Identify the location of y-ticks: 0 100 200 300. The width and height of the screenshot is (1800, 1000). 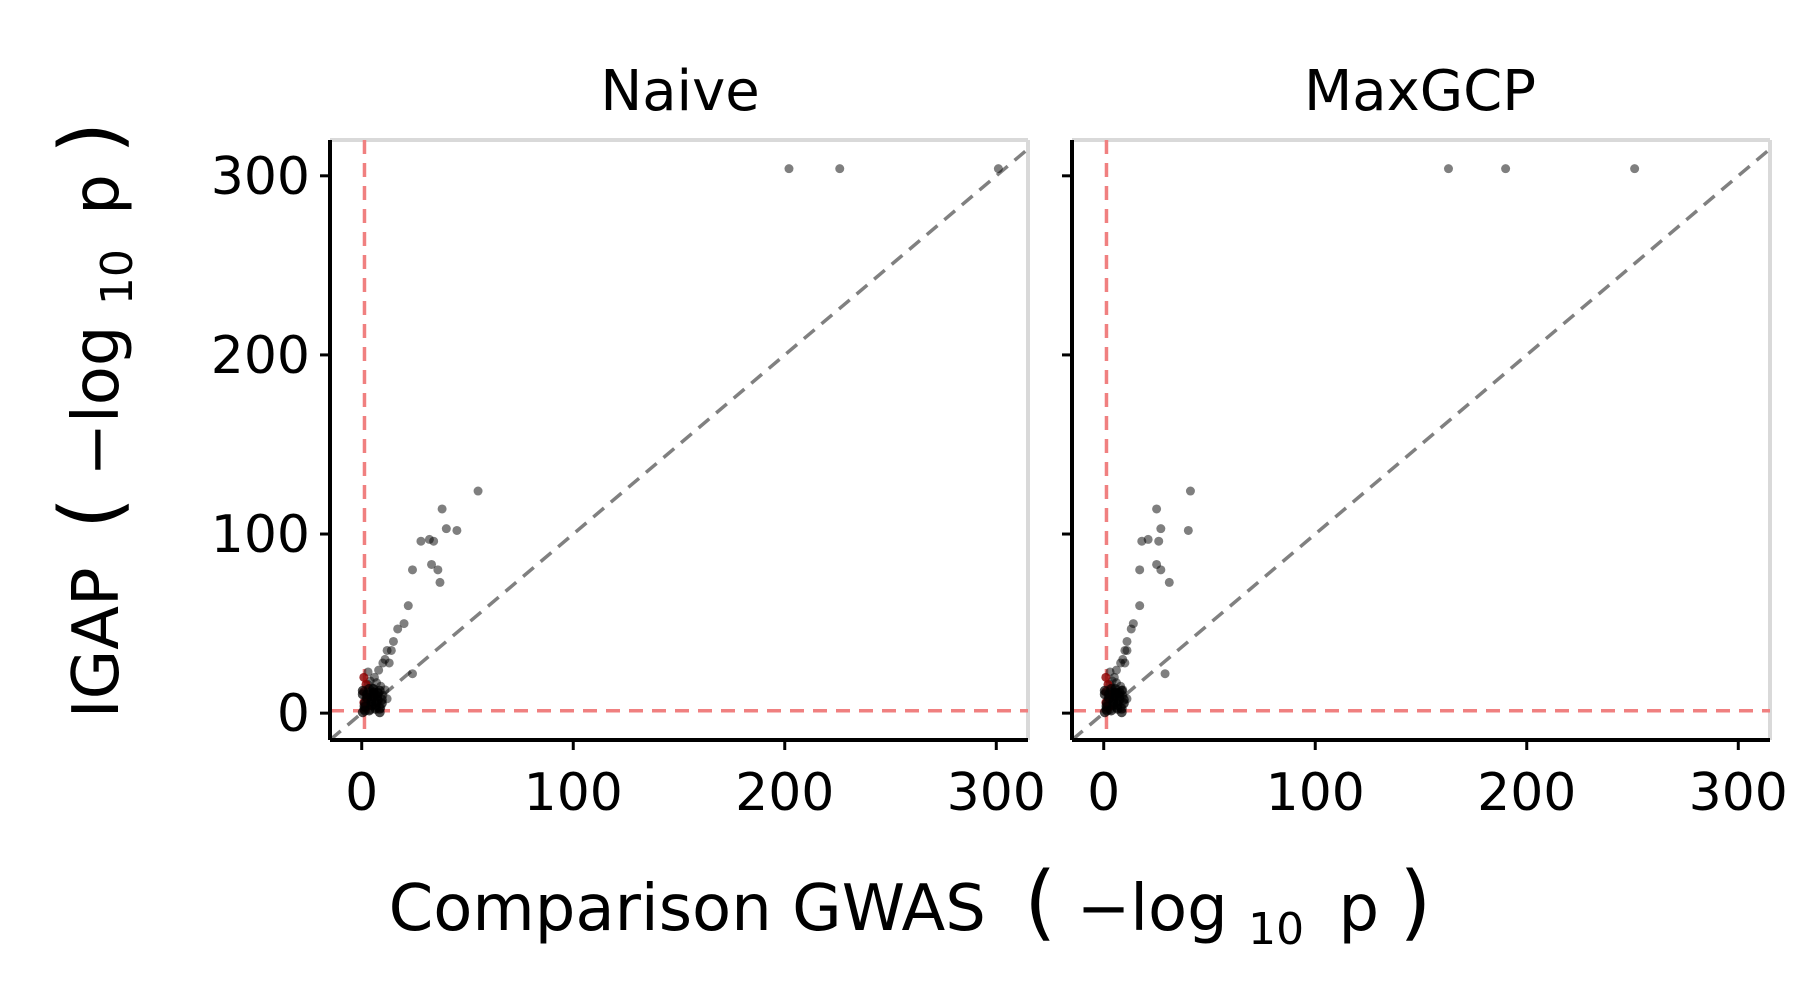
(270, 445).